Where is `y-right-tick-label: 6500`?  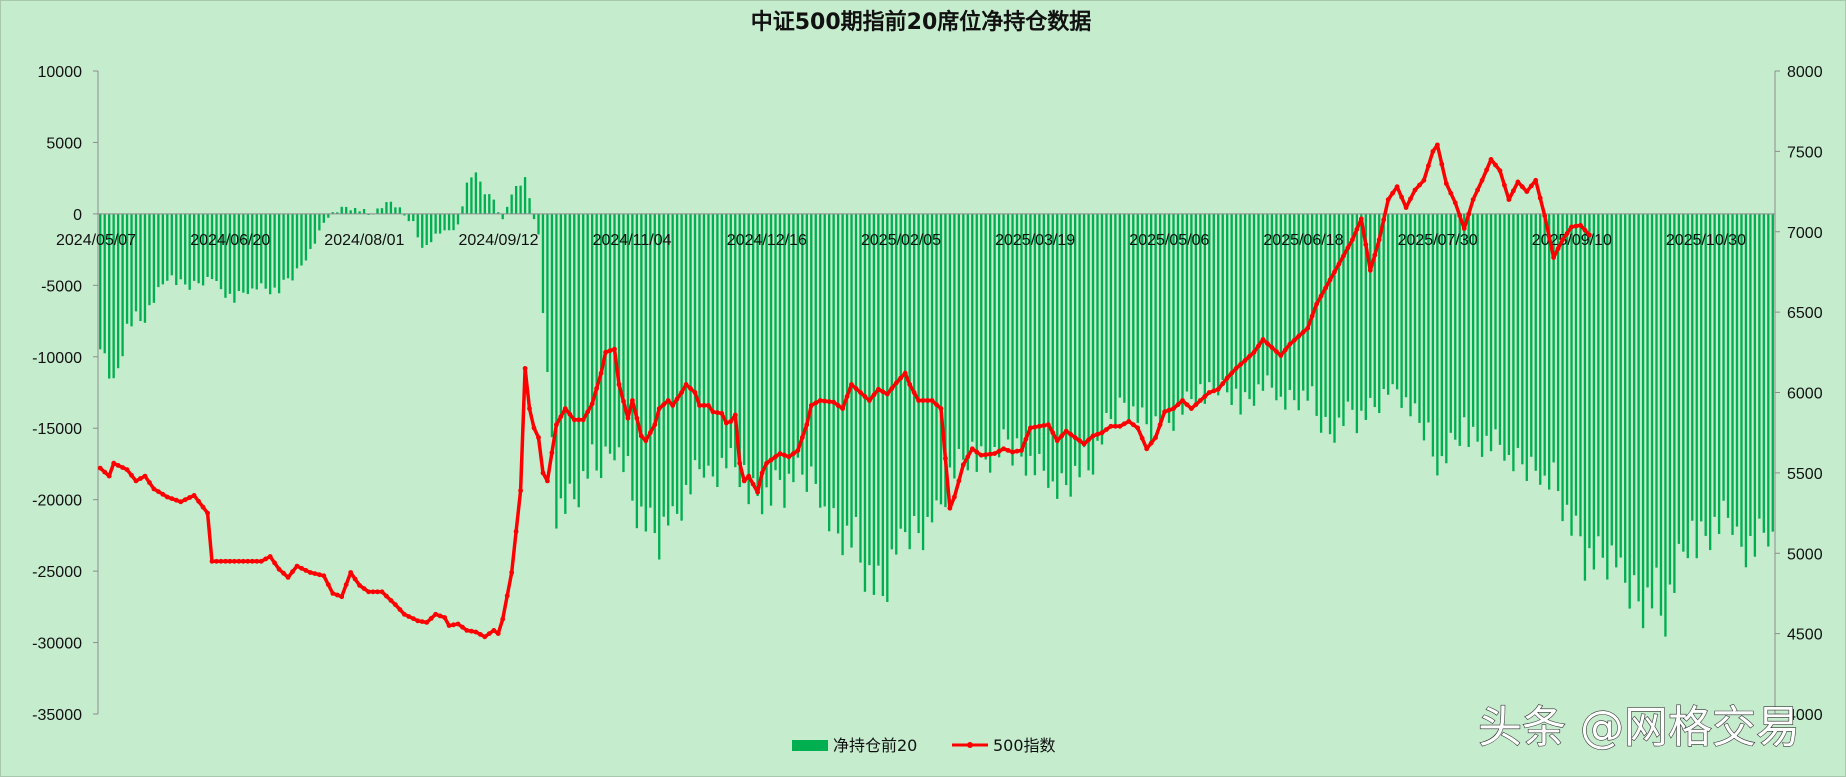 y-right-tick-label: 6500 is located at coordinates (1805, 313).